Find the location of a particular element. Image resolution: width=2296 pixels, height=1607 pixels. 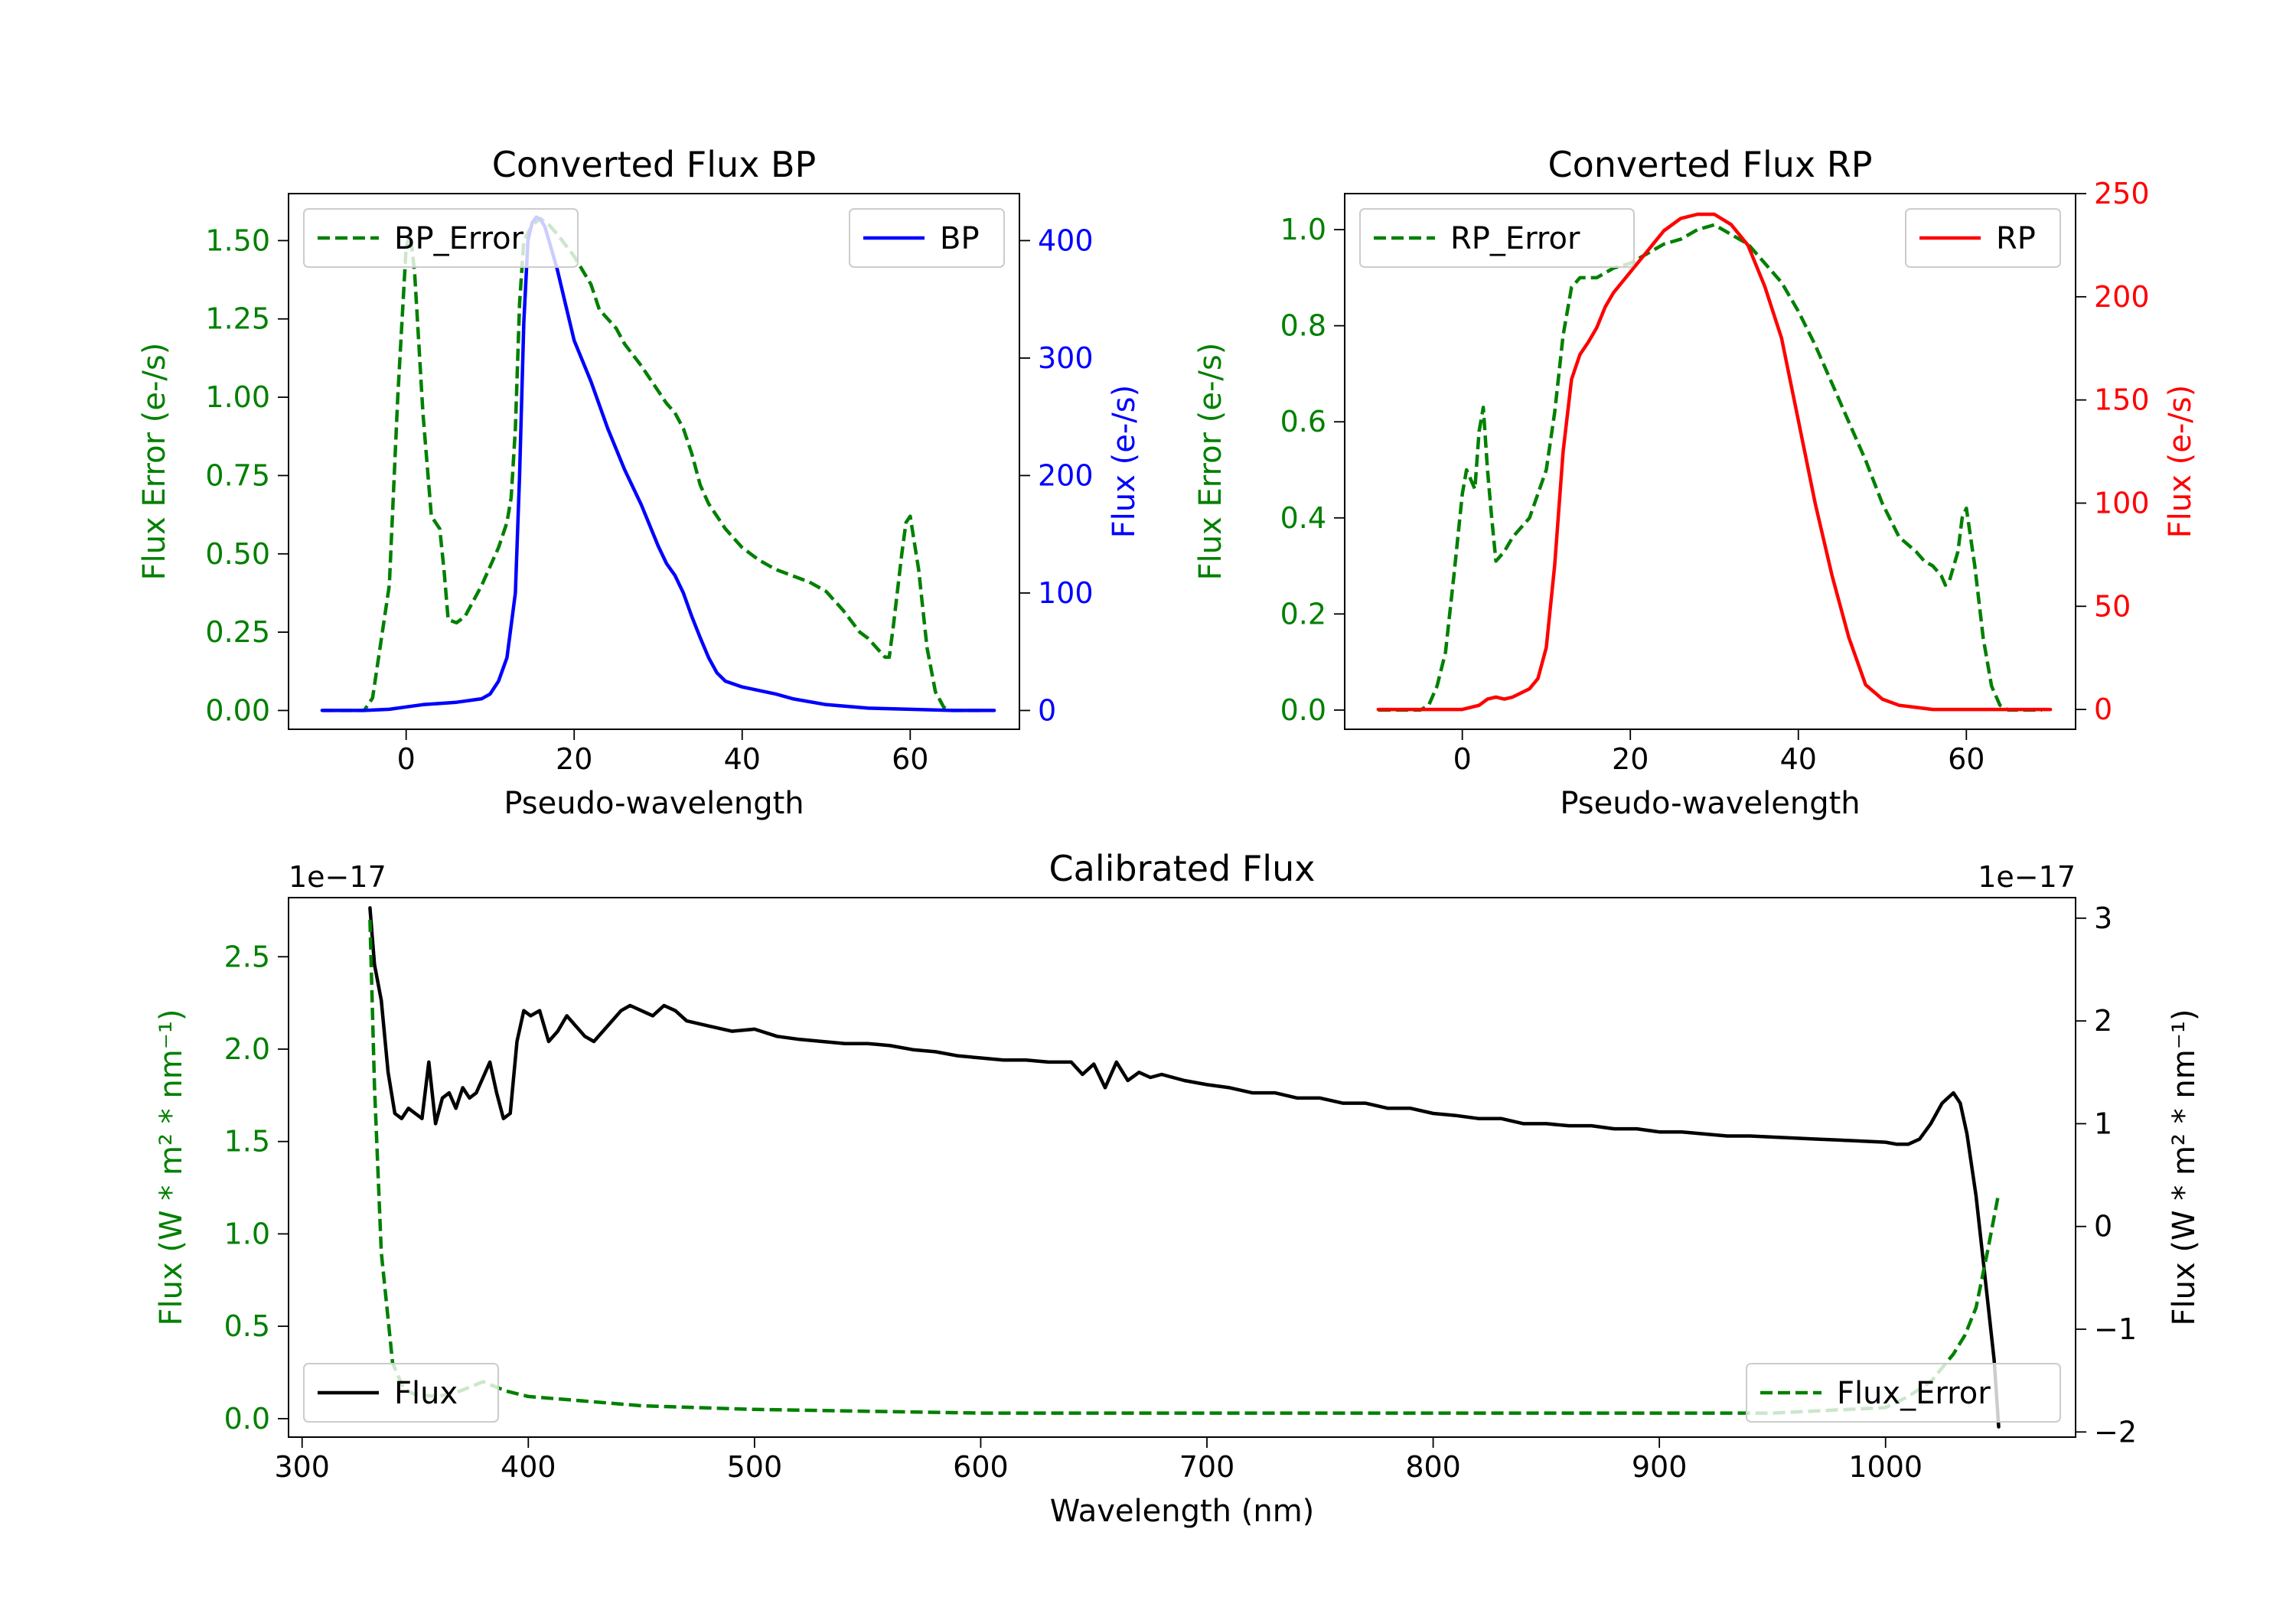

bp-x-axis-label: Pseudo-wavelength is located at coordinates (654, 803).